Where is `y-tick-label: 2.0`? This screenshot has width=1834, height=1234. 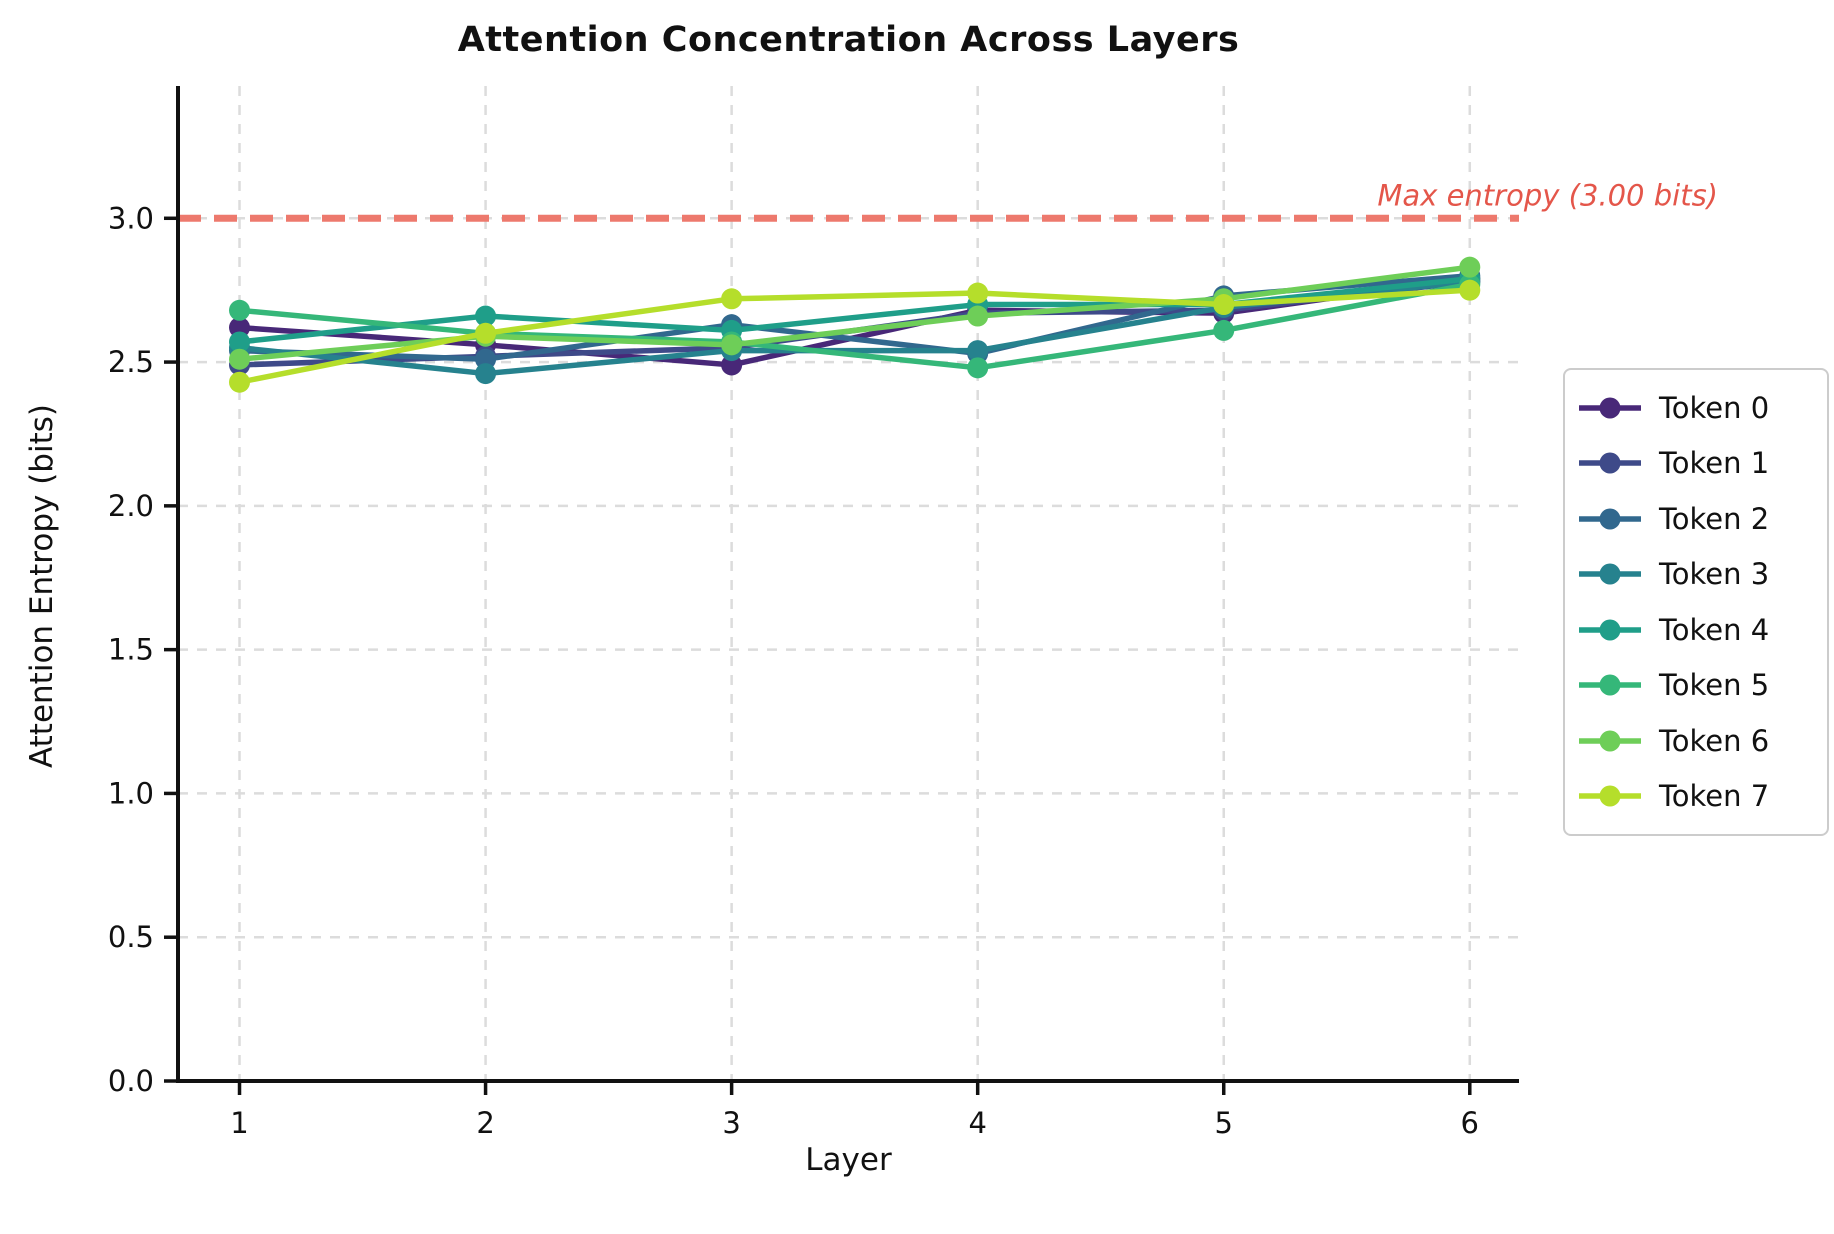 y-tick-label: 2.0 is located at coordinates (131, 506).